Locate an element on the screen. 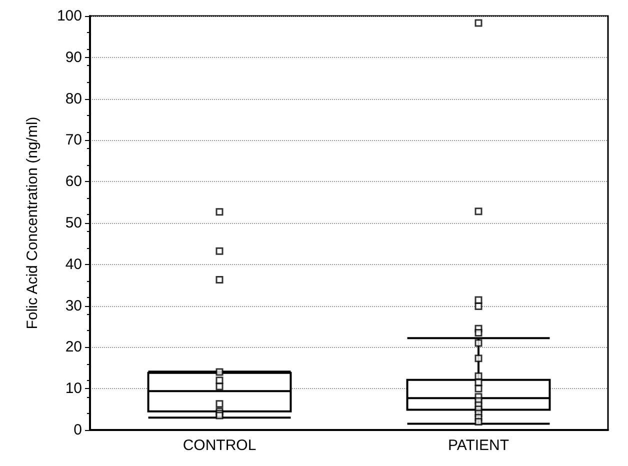  y-axis-title: Folic Acid Concentration (ng/ml) is located at coordinates (32, 223).